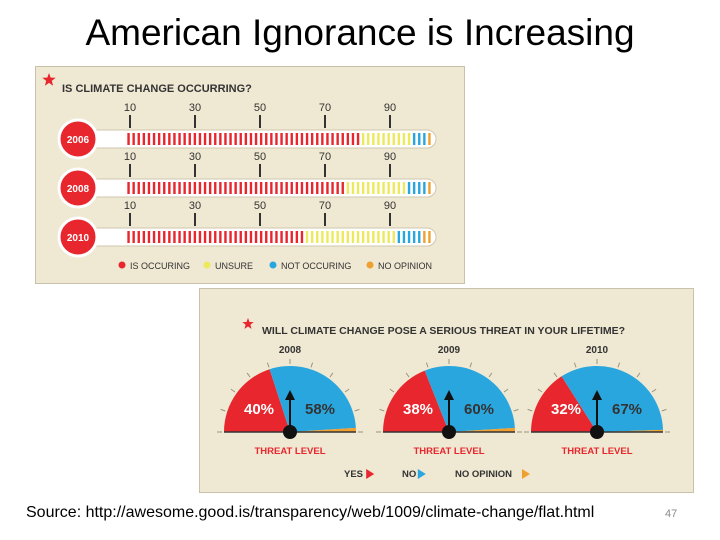  I want to click on slide-title: American Ignorance is Increasing, so click(360, 32).